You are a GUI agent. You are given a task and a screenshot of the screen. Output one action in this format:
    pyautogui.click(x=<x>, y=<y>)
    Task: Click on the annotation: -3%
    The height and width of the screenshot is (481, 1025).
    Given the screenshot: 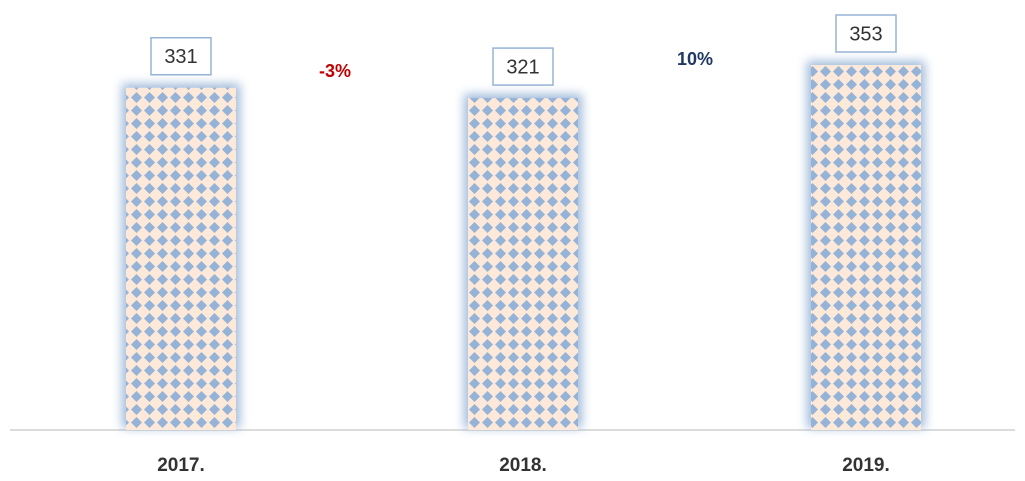 What is the action you would take?
    pyautogui.click(x=335, y=71)
    